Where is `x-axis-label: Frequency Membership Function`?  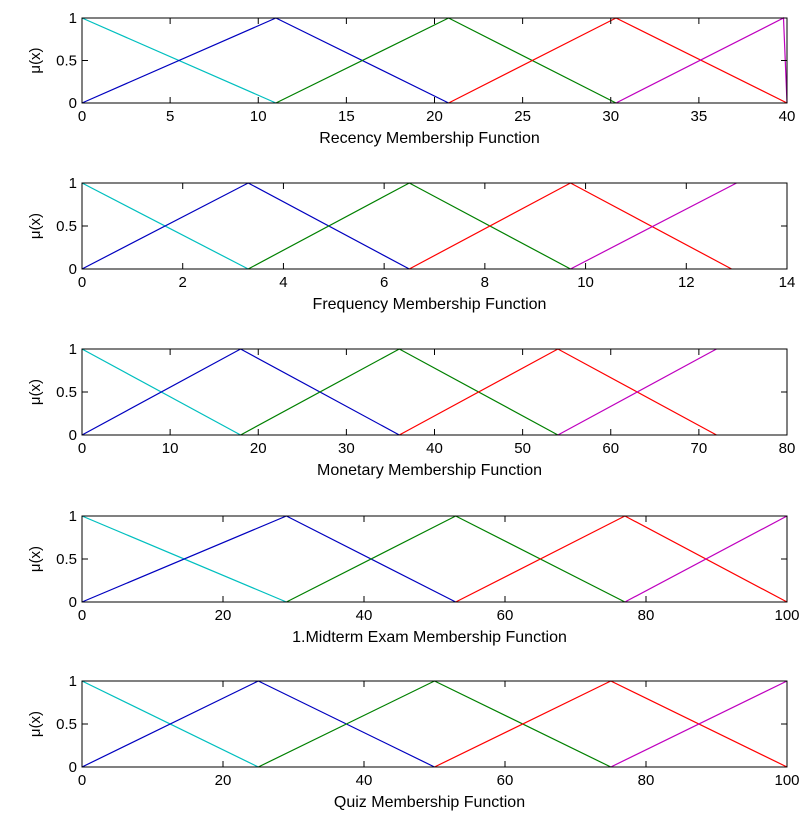 x-axis-label: Frequency Membership Function is located at coordinates (430, 304).